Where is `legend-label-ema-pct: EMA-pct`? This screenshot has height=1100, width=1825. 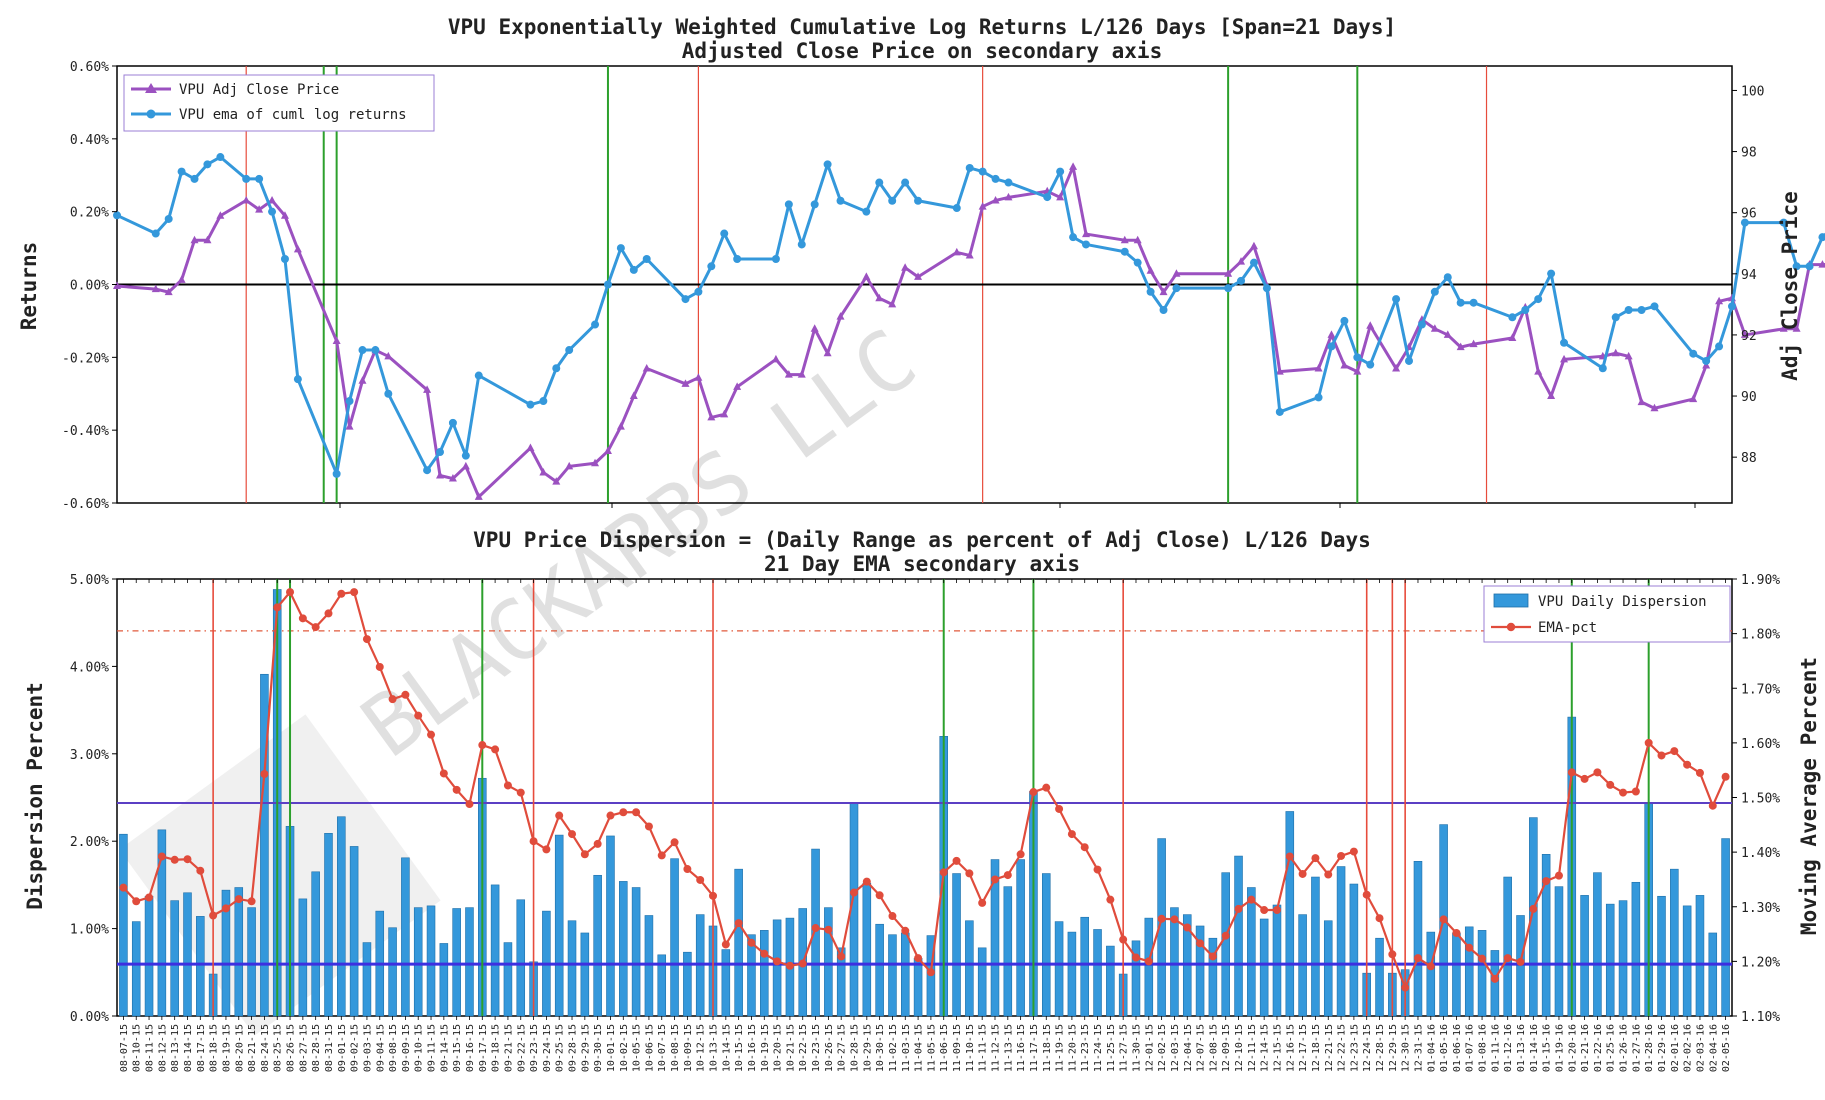
legend-label-ema-pct: EMA-pct is located at coordinates (1567, 628).